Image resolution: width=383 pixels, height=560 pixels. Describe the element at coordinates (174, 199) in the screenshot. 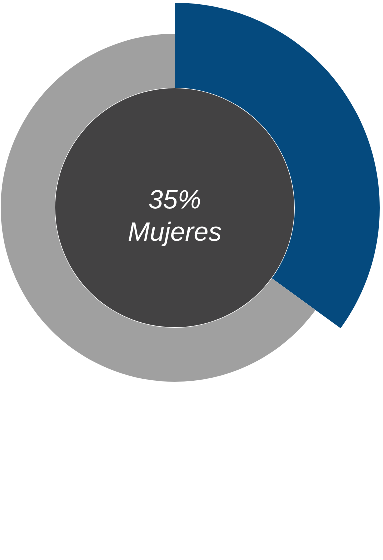

I see `data-label: 35%` at that location.